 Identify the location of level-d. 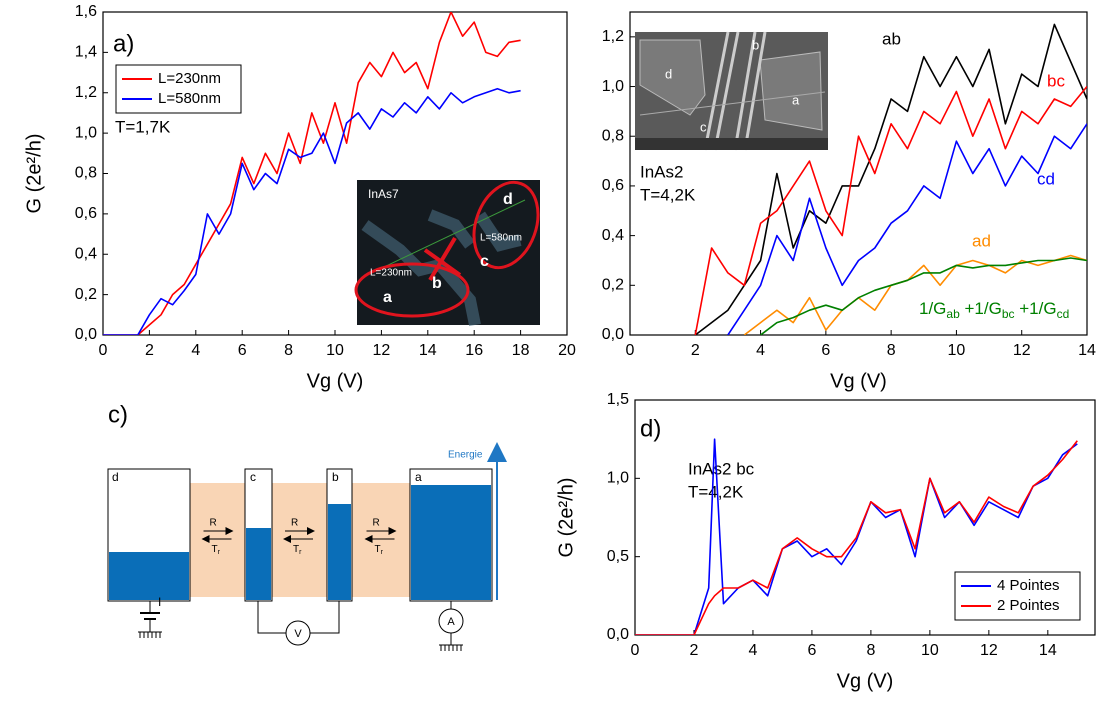
(149, 576).